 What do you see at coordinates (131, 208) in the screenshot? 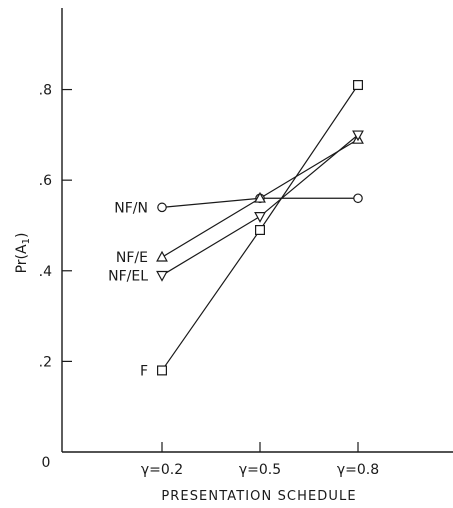
I see `series-label-nf-n: NF/N` at bounding box center [131, 208].